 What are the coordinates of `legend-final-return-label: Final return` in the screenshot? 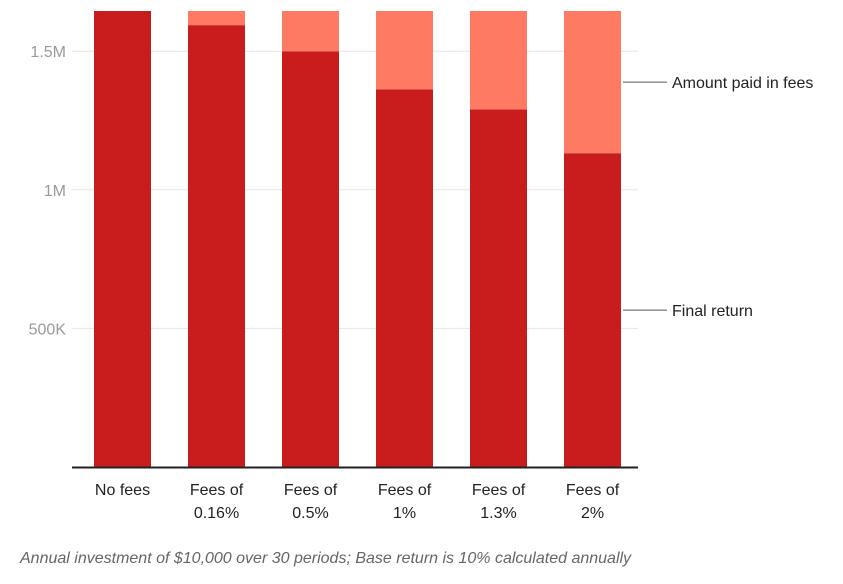 It's located at (712, 311).